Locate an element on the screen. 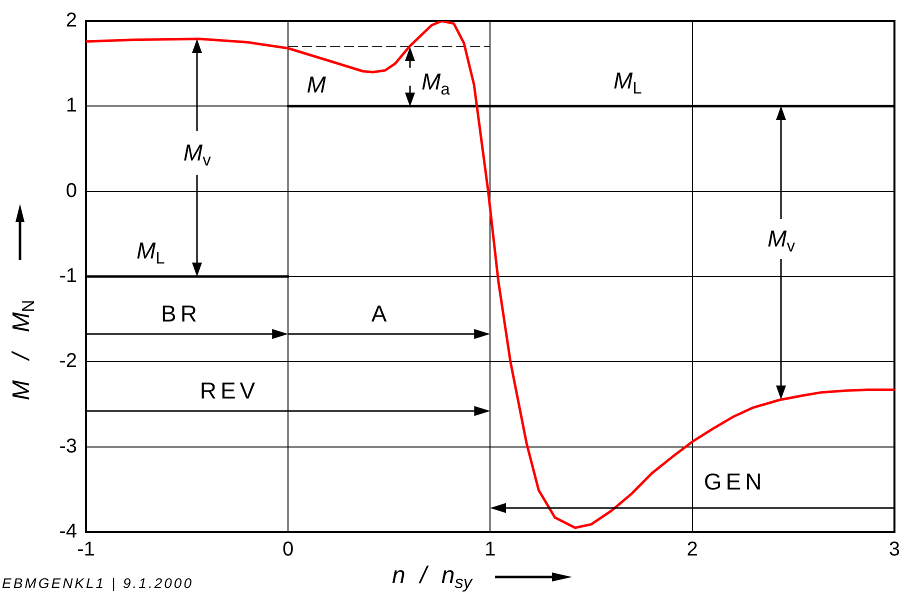 This screenshot has width=906, height=593. text: EBMGENKL1 | 9.1.2000 is located at coordinates (98, 583).